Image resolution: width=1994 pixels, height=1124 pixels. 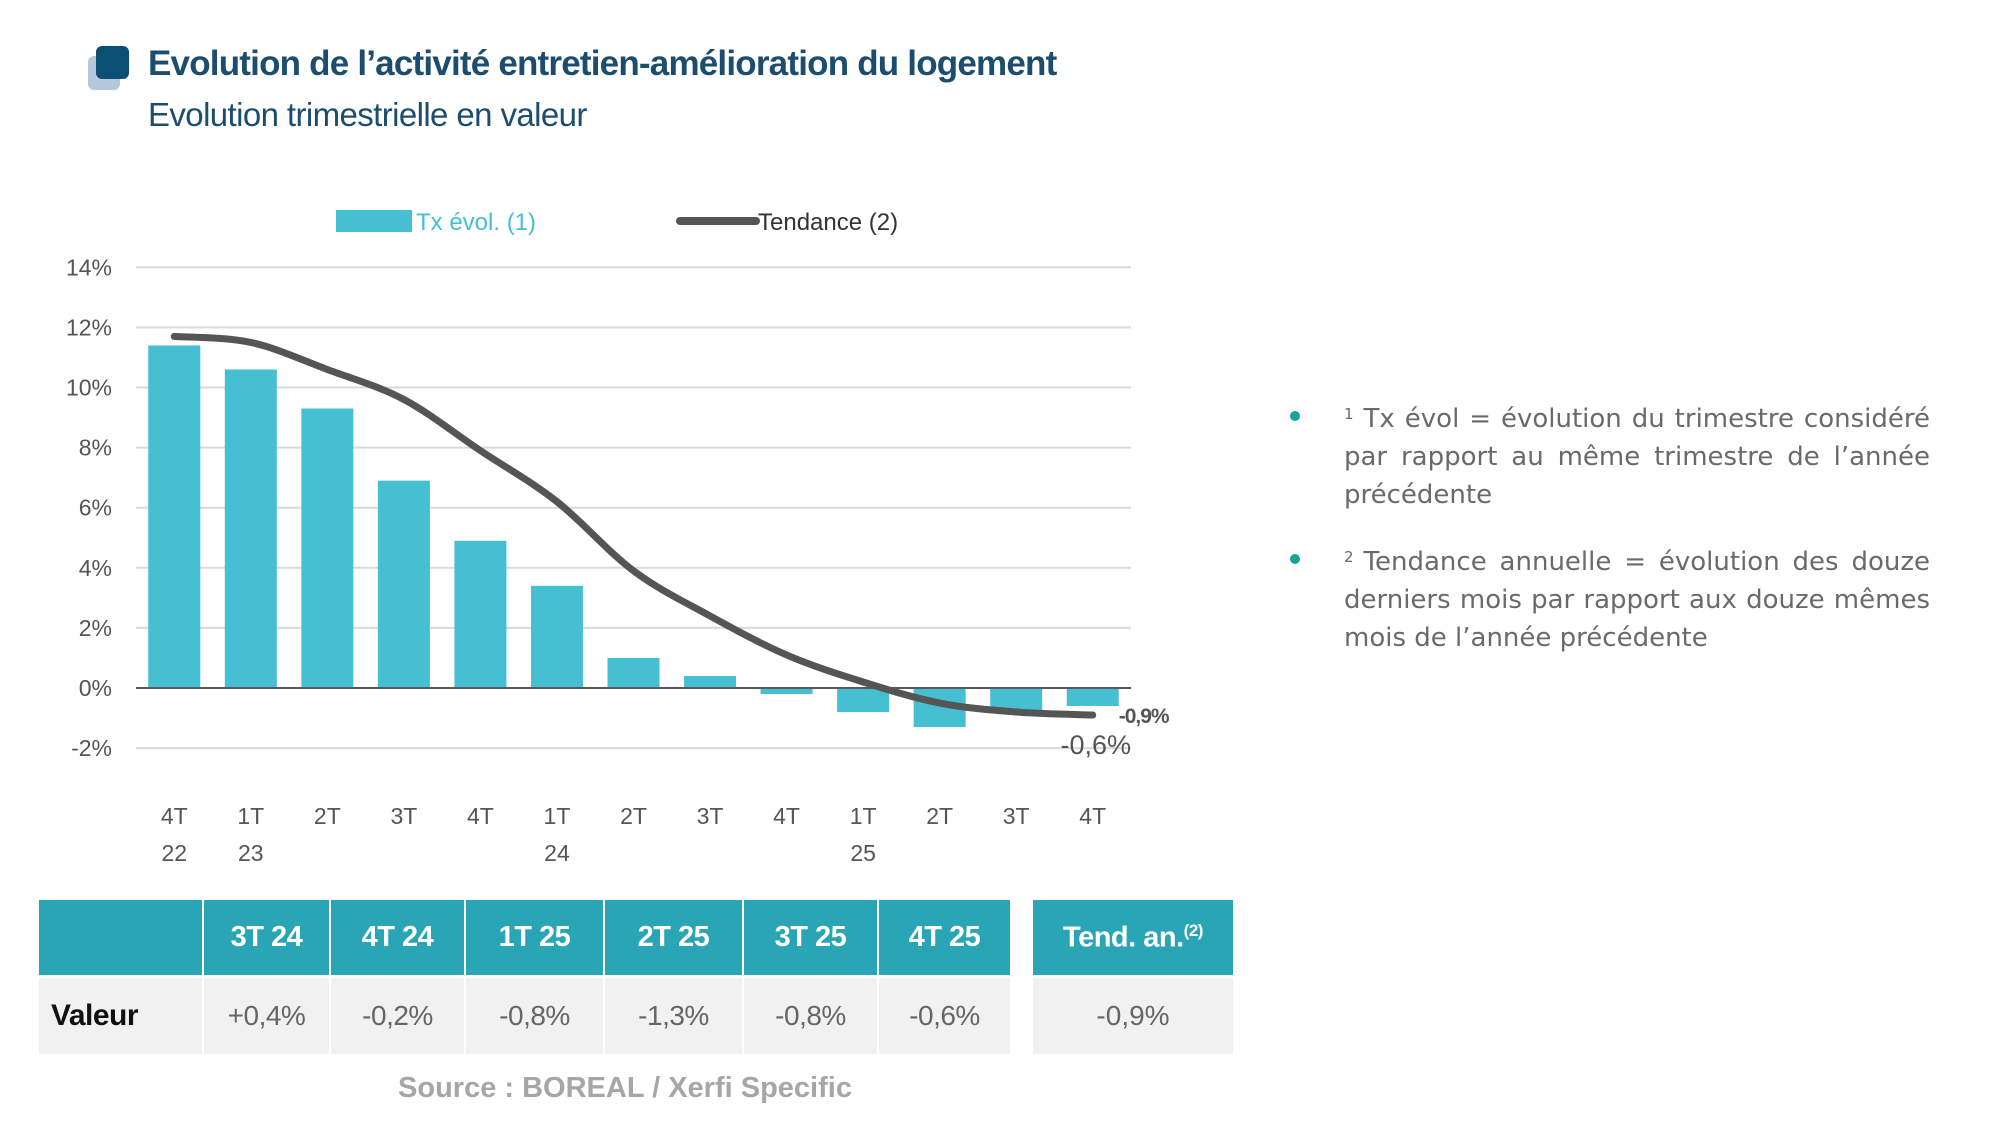 I want to click on x-tick-year-label: 24, so click(x=557, y=853).